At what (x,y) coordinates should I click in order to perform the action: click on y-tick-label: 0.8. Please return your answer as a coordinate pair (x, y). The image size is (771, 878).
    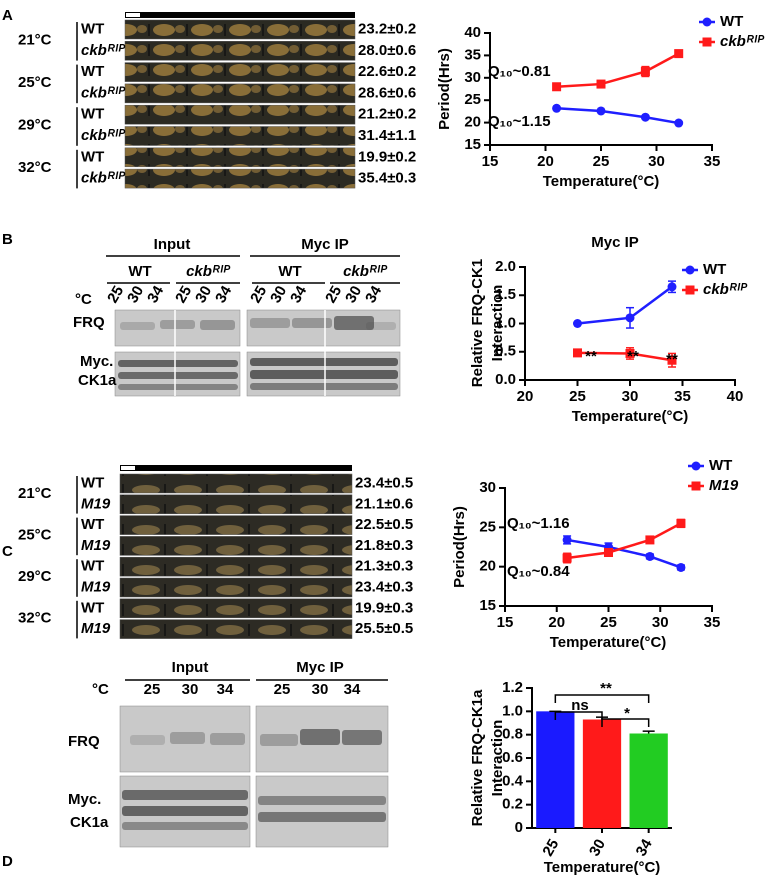
    Looking at the image, I should click on (512, 734).